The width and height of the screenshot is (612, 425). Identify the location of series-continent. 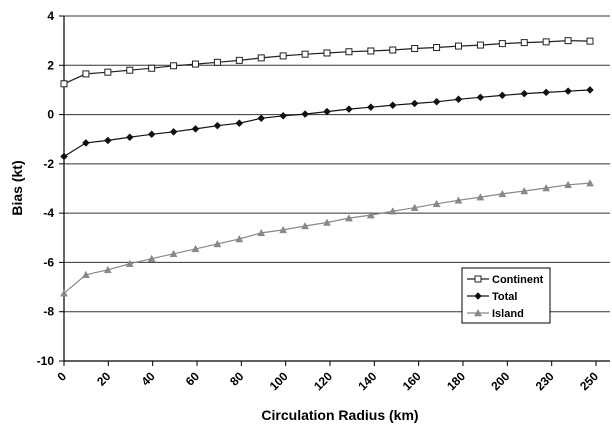
(327, 62).